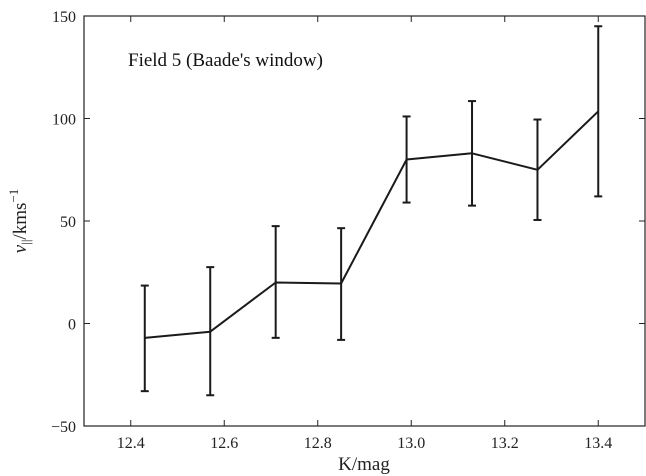 This screenshot has width=646, height=476. Describe the element at coordinates (224, 443) in the screenshot. I see `x-tick-label: 12.6` at that location.